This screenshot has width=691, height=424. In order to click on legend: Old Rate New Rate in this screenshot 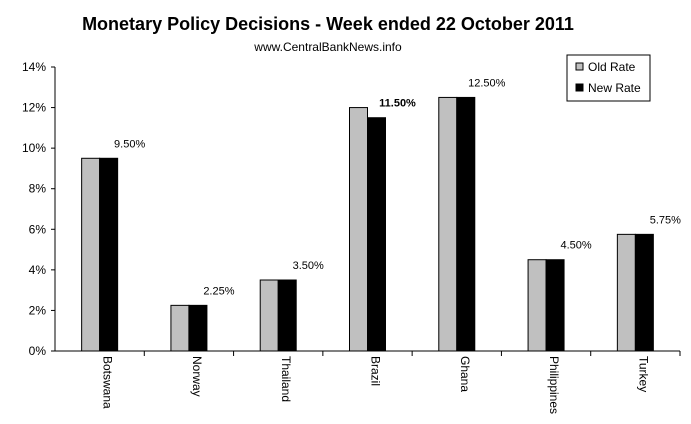, I will do `click(608, 78)`.